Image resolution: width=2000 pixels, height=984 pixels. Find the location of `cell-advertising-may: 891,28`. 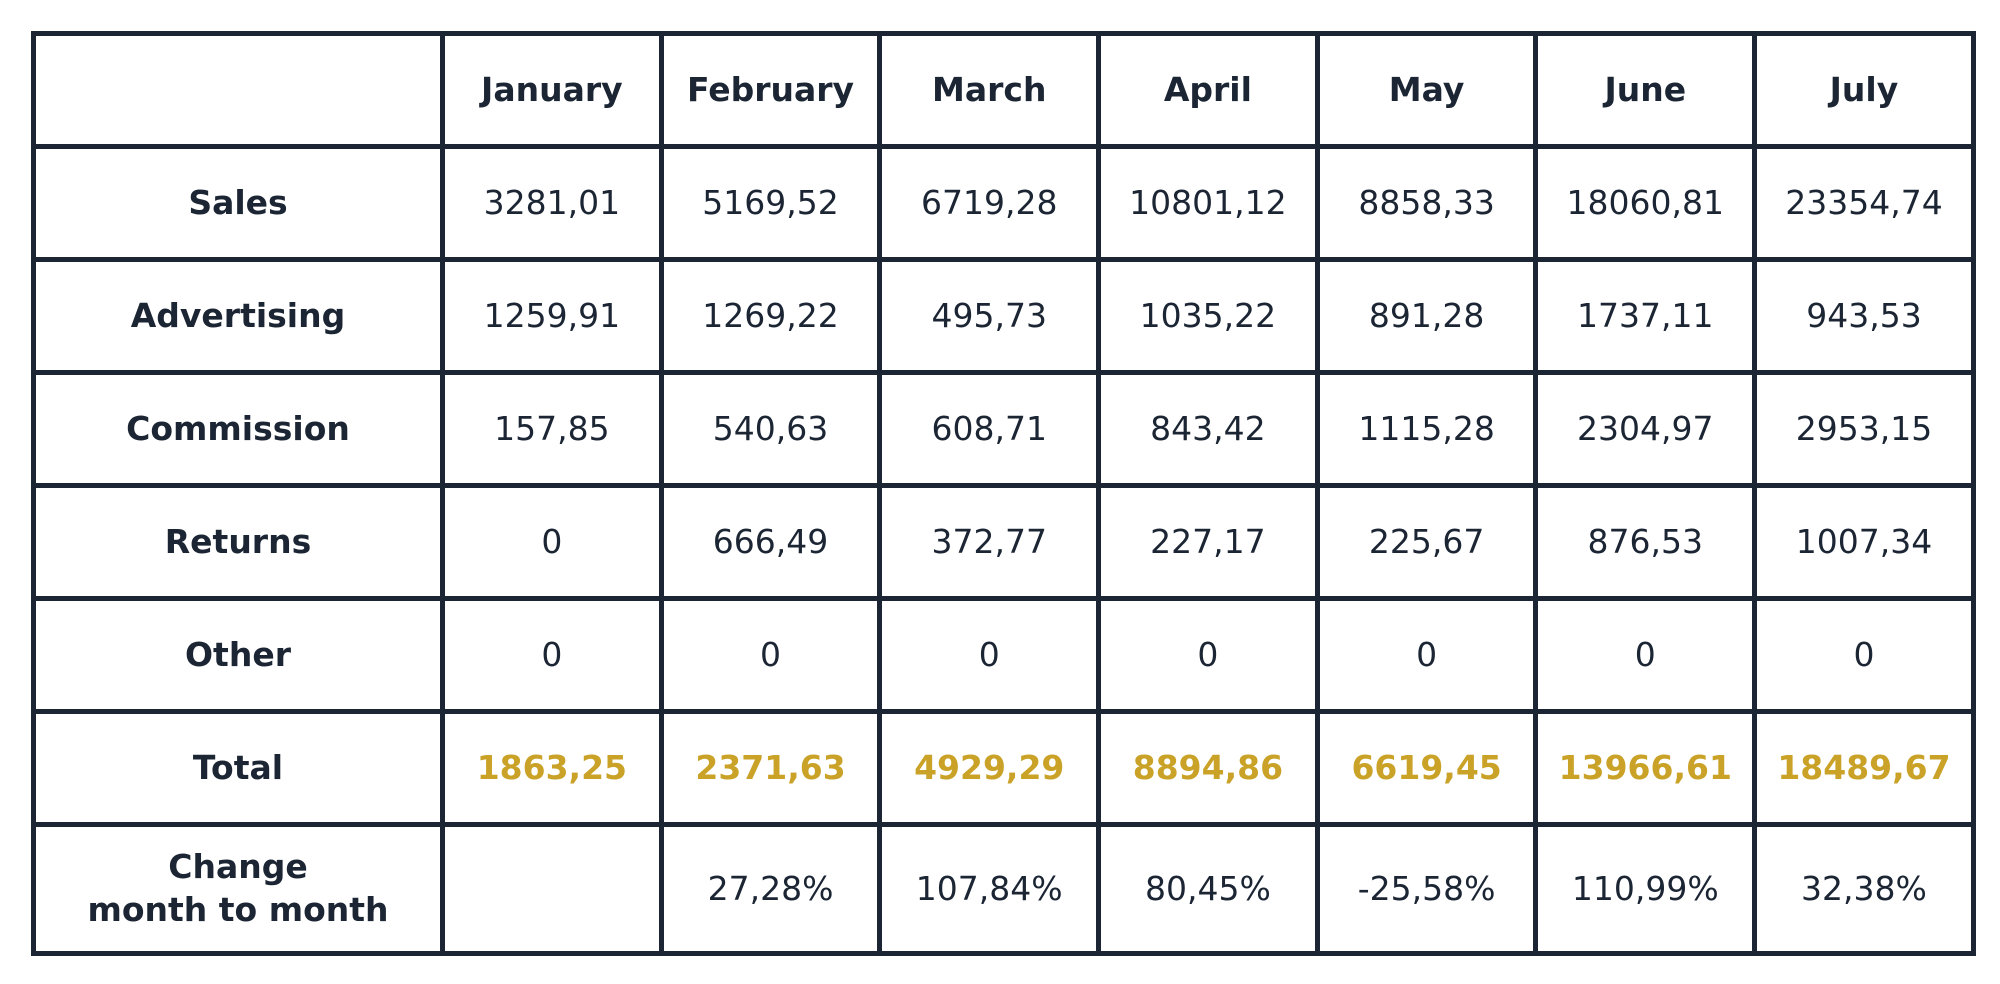

cell-advertising-may: 891,28 is located at coordinates (1426, 316).